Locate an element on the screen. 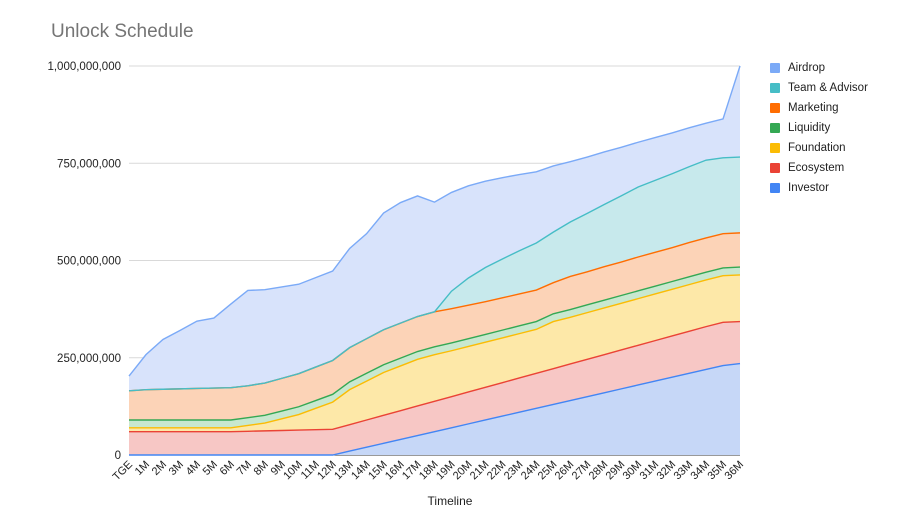 This screenshot has height=527, width=900. legend-item: Team & Advisor is located at coordinates (819, 88).